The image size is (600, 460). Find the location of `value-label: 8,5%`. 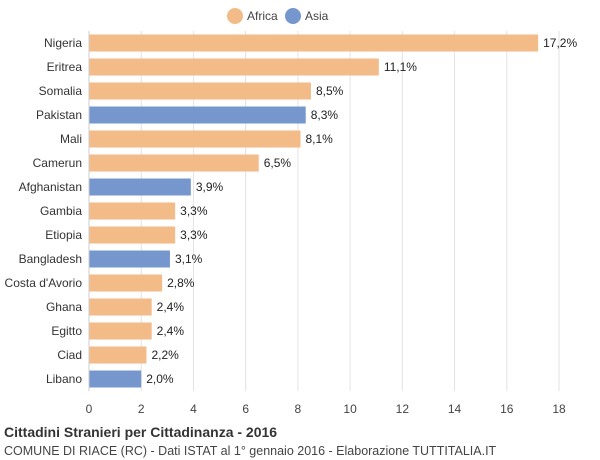

value-label: 8,5% is located at coordinates (330, 91).